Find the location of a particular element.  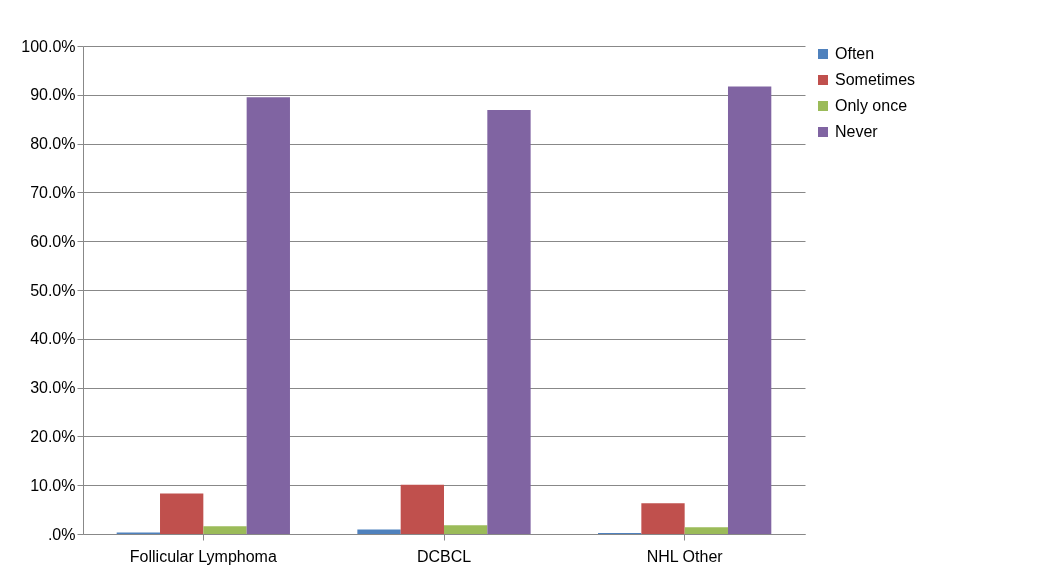

y-tick-label: 100.0% is located at coordinates (48, 46).